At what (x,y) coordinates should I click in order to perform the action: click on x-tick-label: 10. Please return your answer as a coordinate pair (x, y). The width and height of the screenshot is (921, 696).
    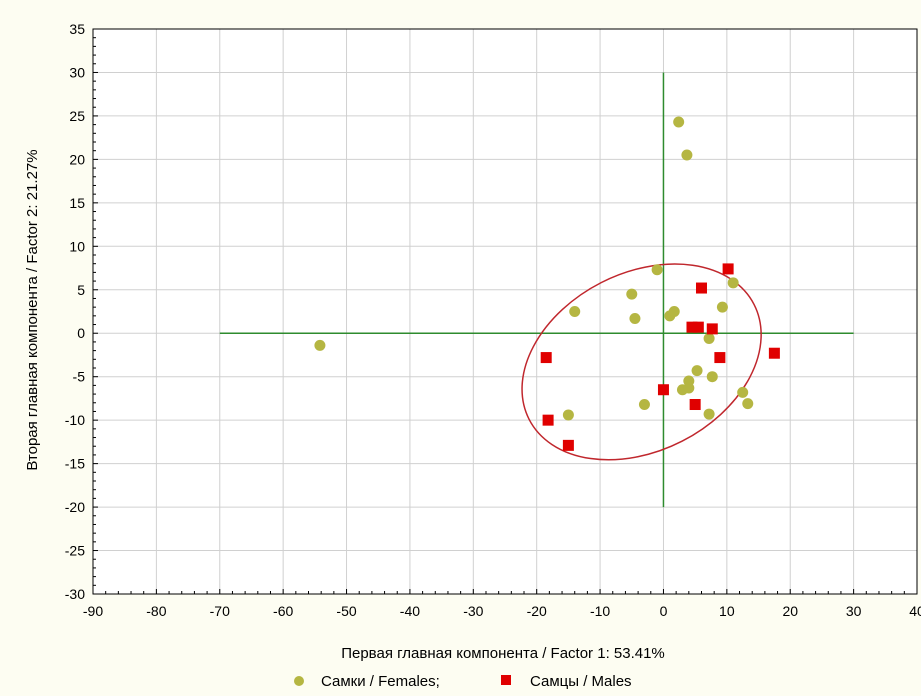
    Looking at the image, I should click on (727, 611).